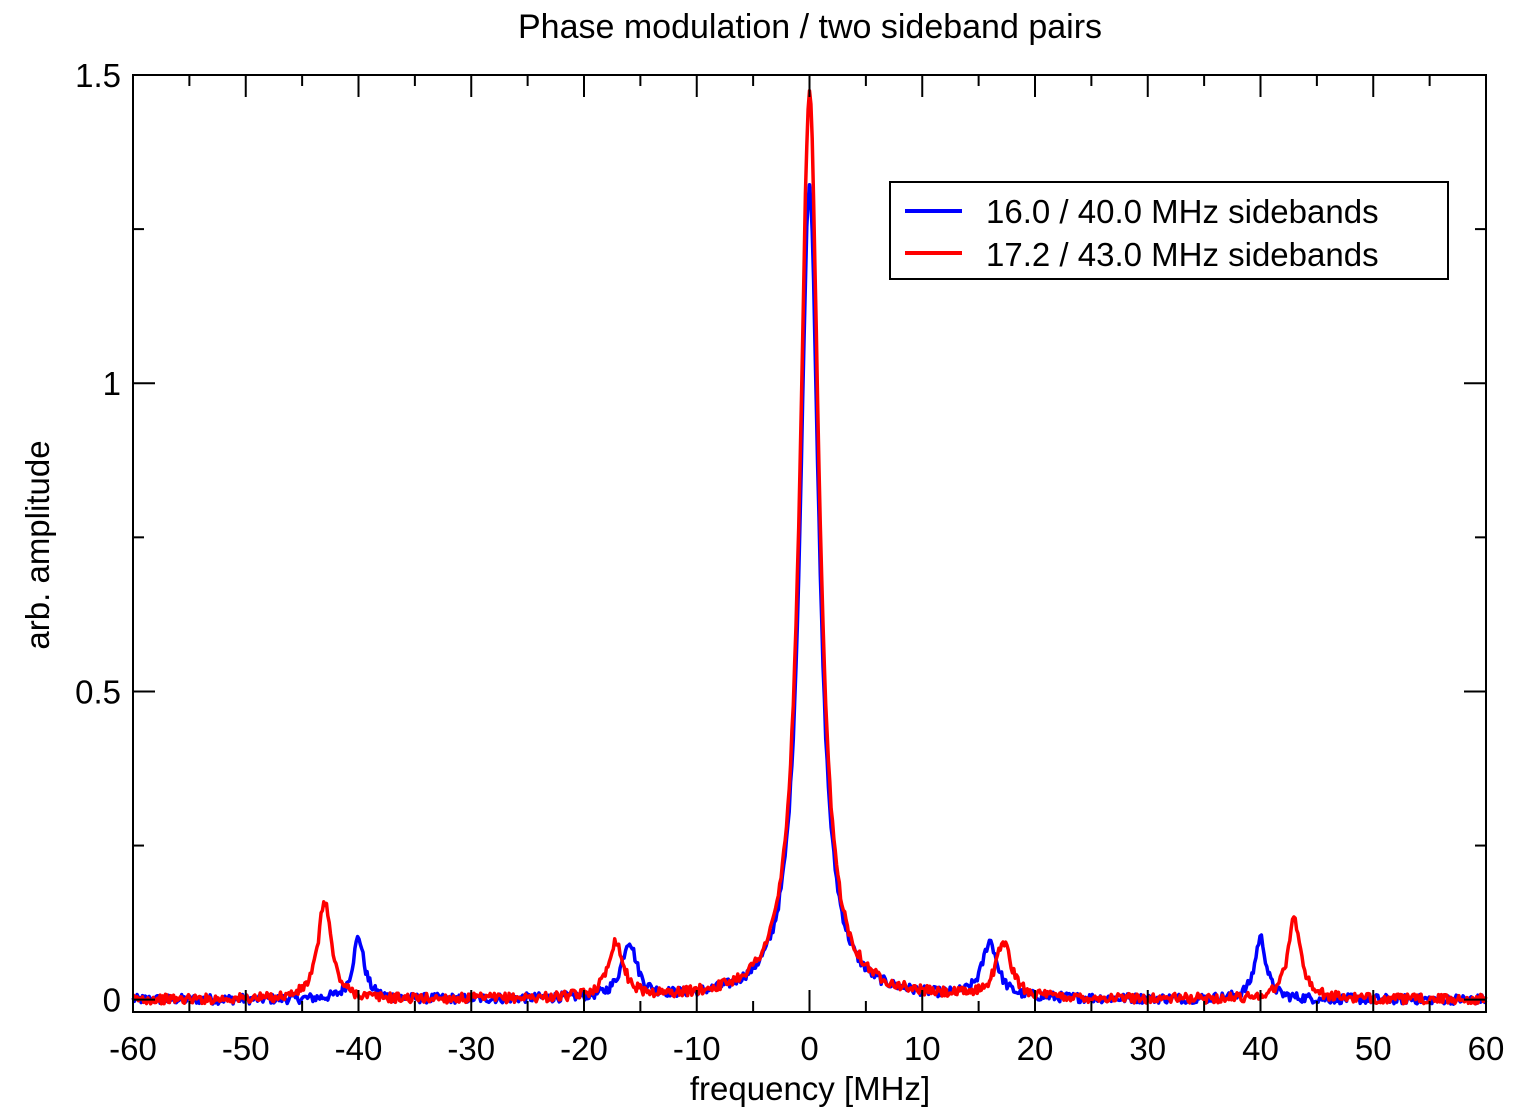 The height and width of the screenshot is (1111, 1515). What do you see at coordinates (471, 1048) in the screenshot?
I see `x-tick-label: -30` at bounding box center [471, 1048].